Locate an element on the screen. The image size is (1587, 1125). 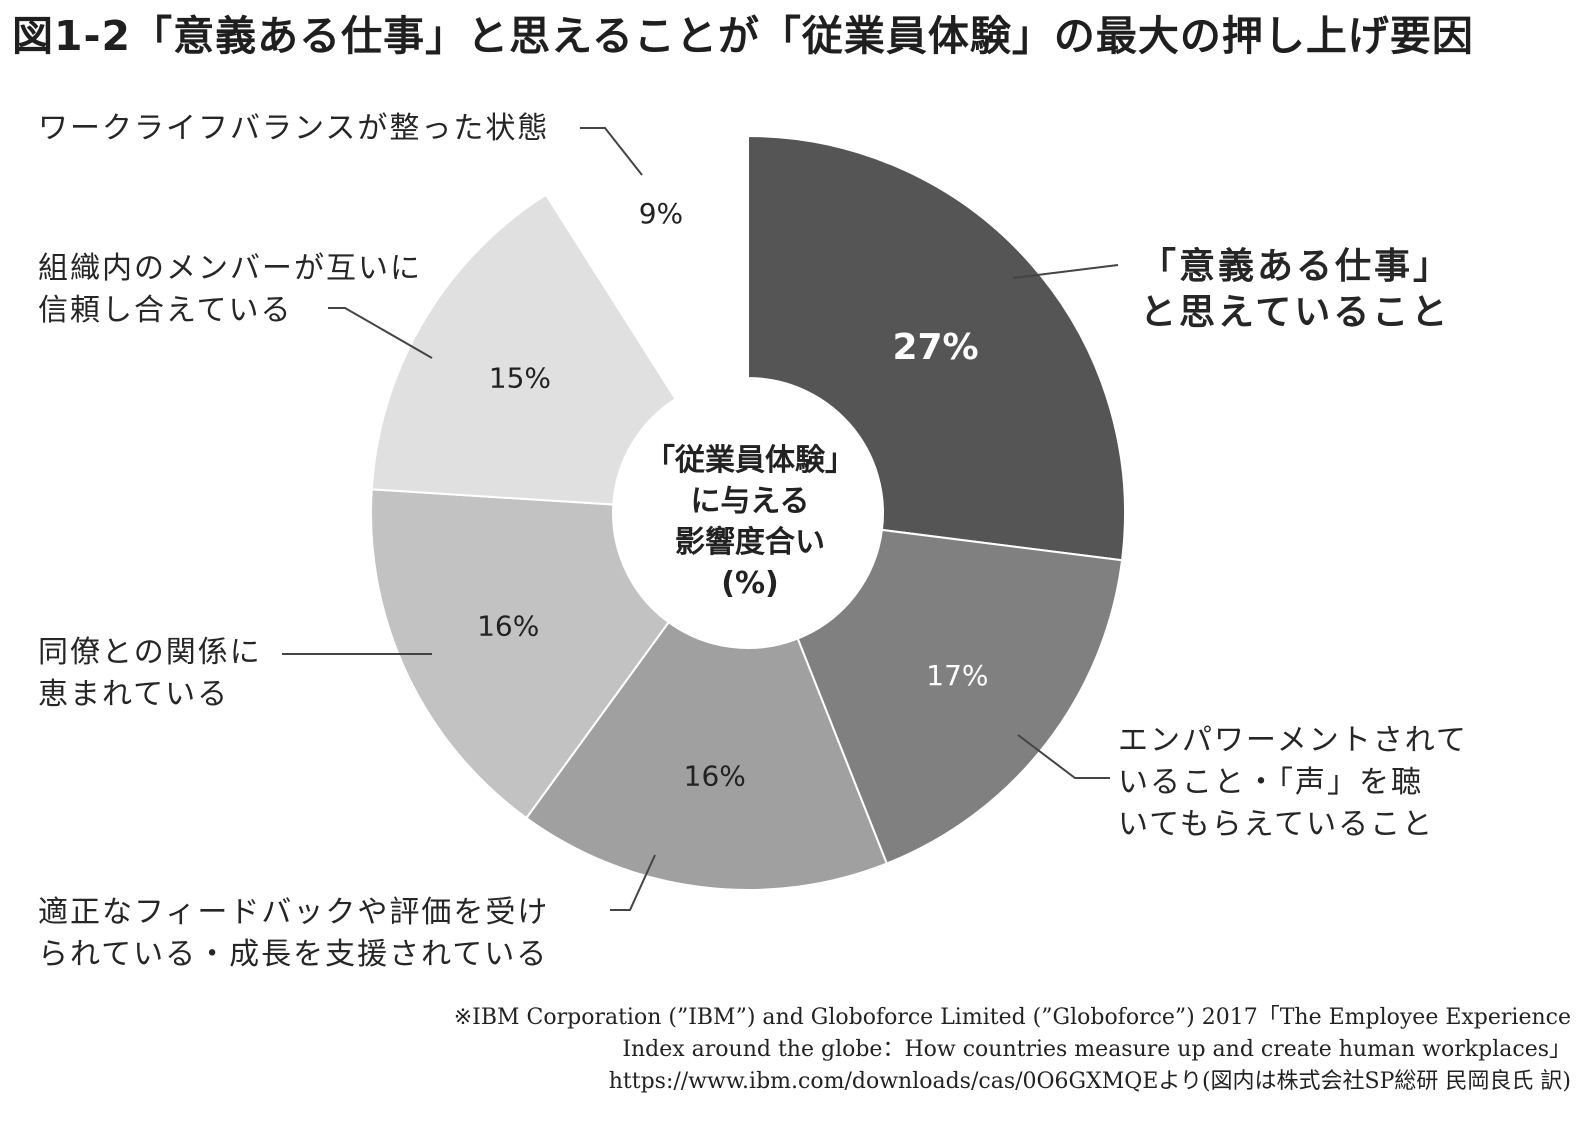
value-label-meaningful-work: 27% is located at coordinates (935, 347).